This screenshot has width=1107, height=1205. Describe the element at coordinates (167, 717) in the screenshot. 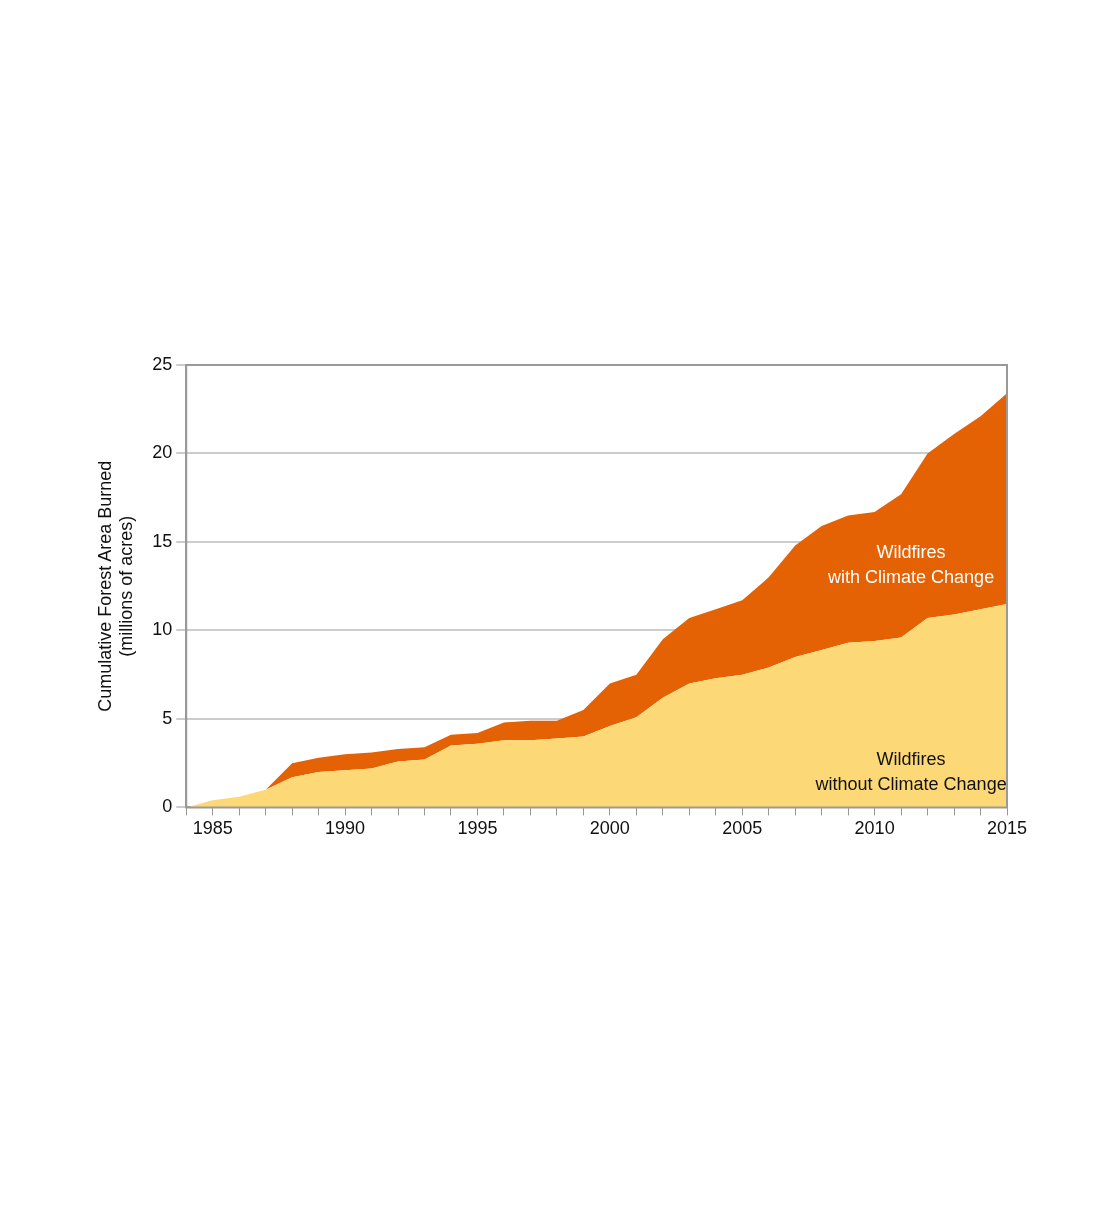

I see `y-tick-label: 5` at that location.